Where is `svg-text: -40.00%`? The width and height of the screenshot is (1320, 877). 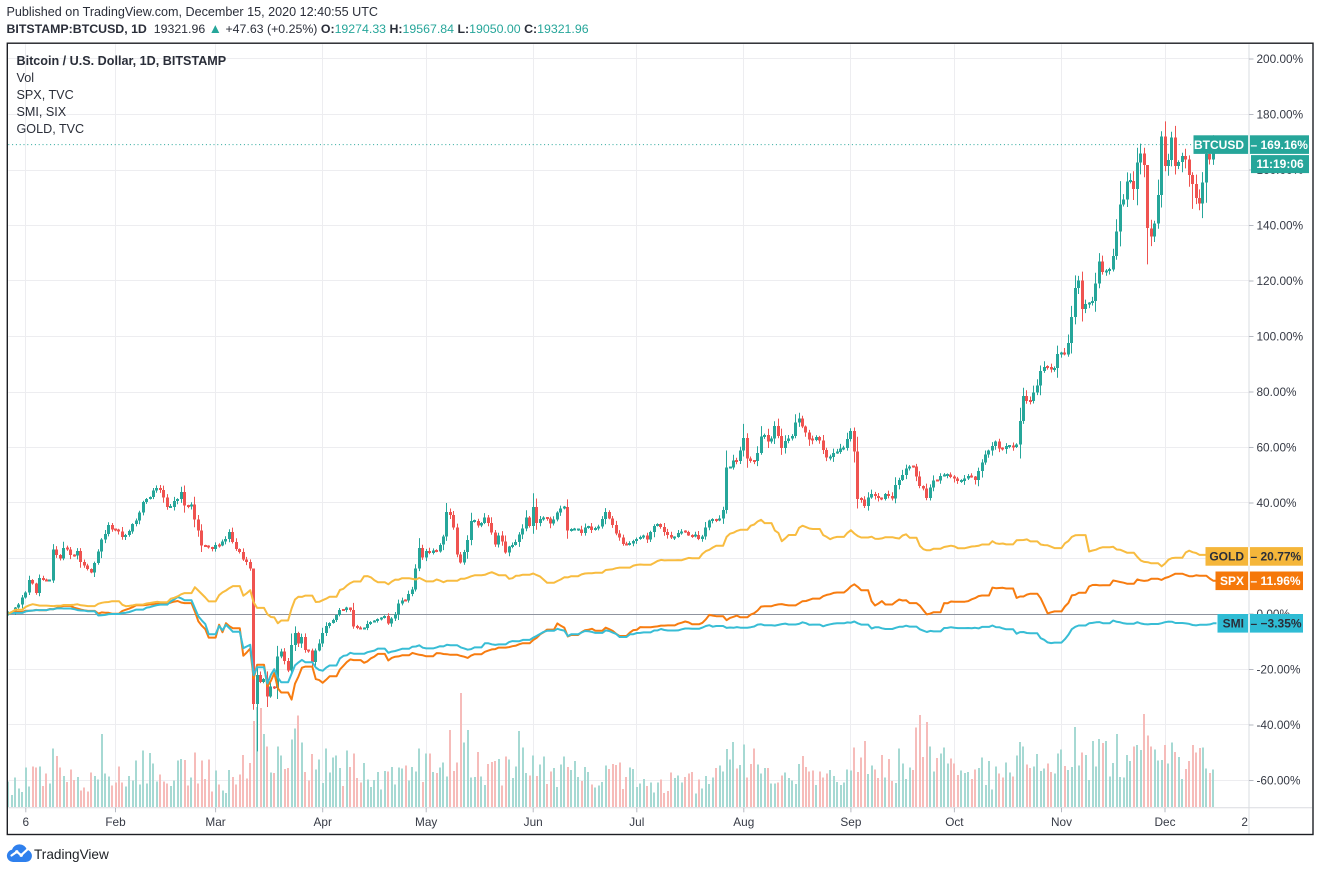 svg-text: -40.00% is located at coordinates (1279, 725).